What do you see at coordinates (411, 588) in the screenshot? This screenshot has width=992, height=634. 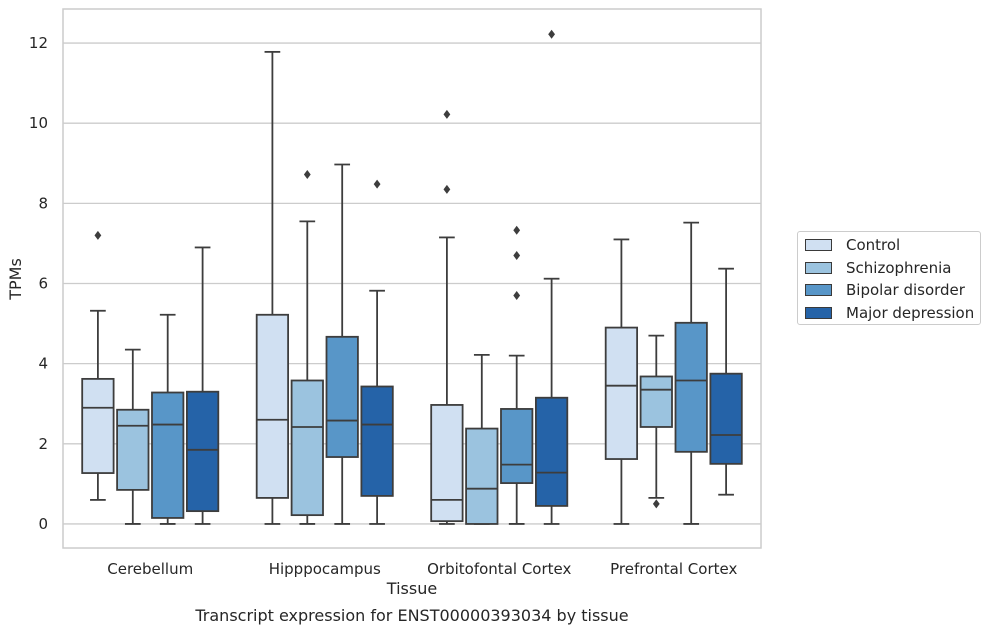 I see `x-axis-label: Tissue` at bounding box center [411, 588].